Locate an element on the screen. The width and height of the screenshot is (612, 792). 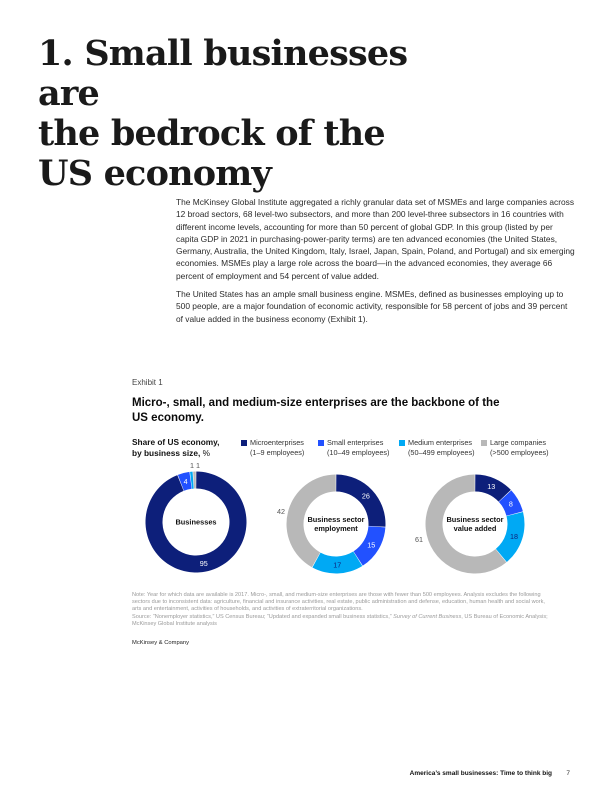
donut-slice-businesses-large-companies is located at coordinates (194, 480).